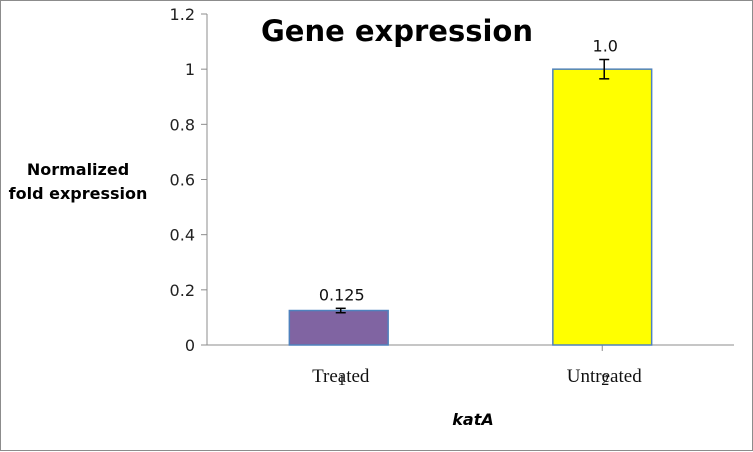 The image size is (753, 452). Describe the element at coordinates (182, 180) in the screenshot. I see `y-tick-label: 0.6` at that location.